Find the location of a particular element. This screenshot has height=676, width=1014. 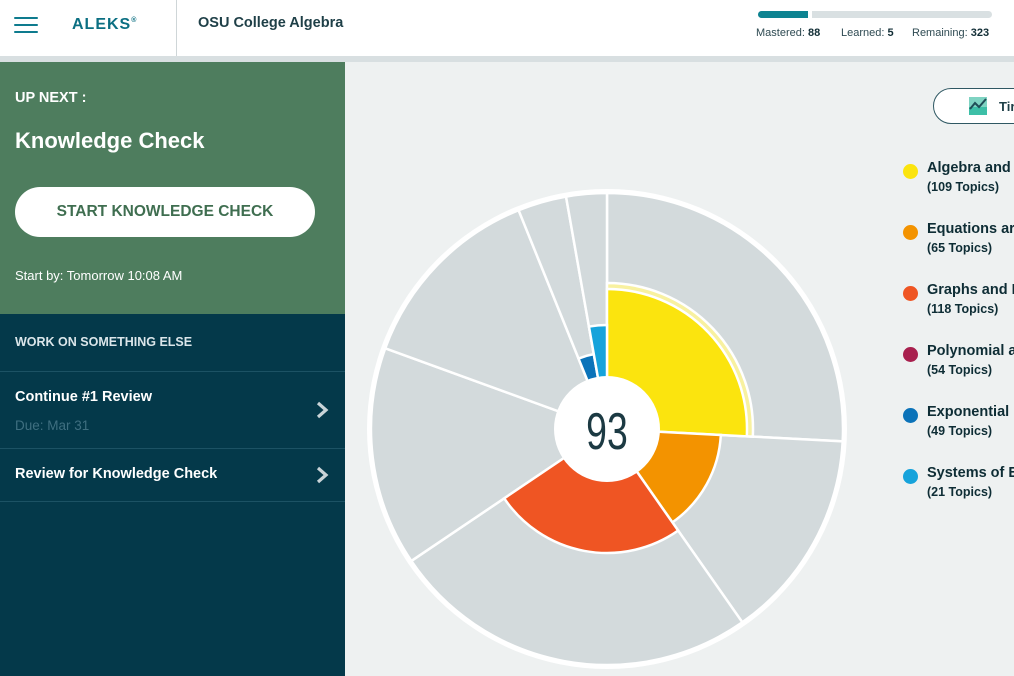

legend-count: (21 Topics) is located at coordinates (960, 492).